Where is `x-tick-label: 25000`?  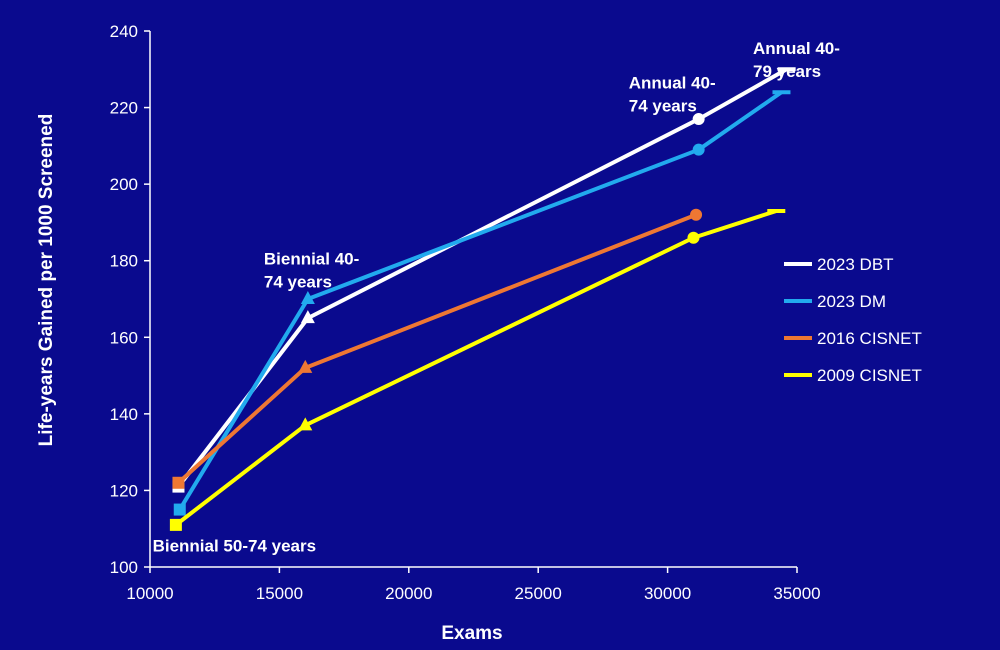
x-tick-label: 25000 is located at coordinates (538, 593).